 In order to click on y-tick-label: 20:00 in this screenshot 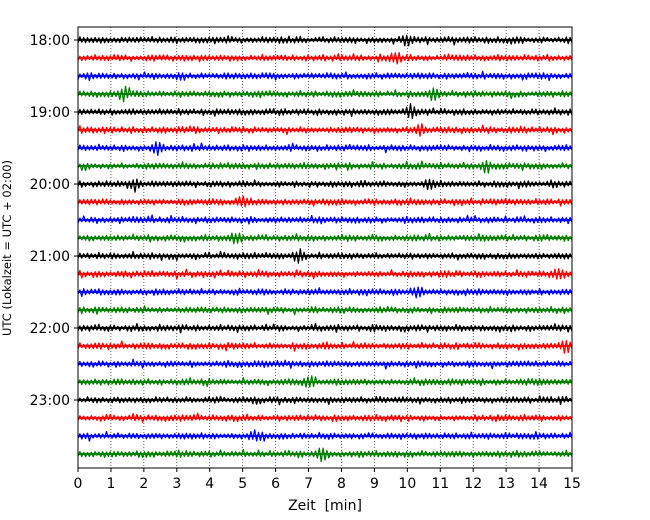, I will do `click(50, 185)`.